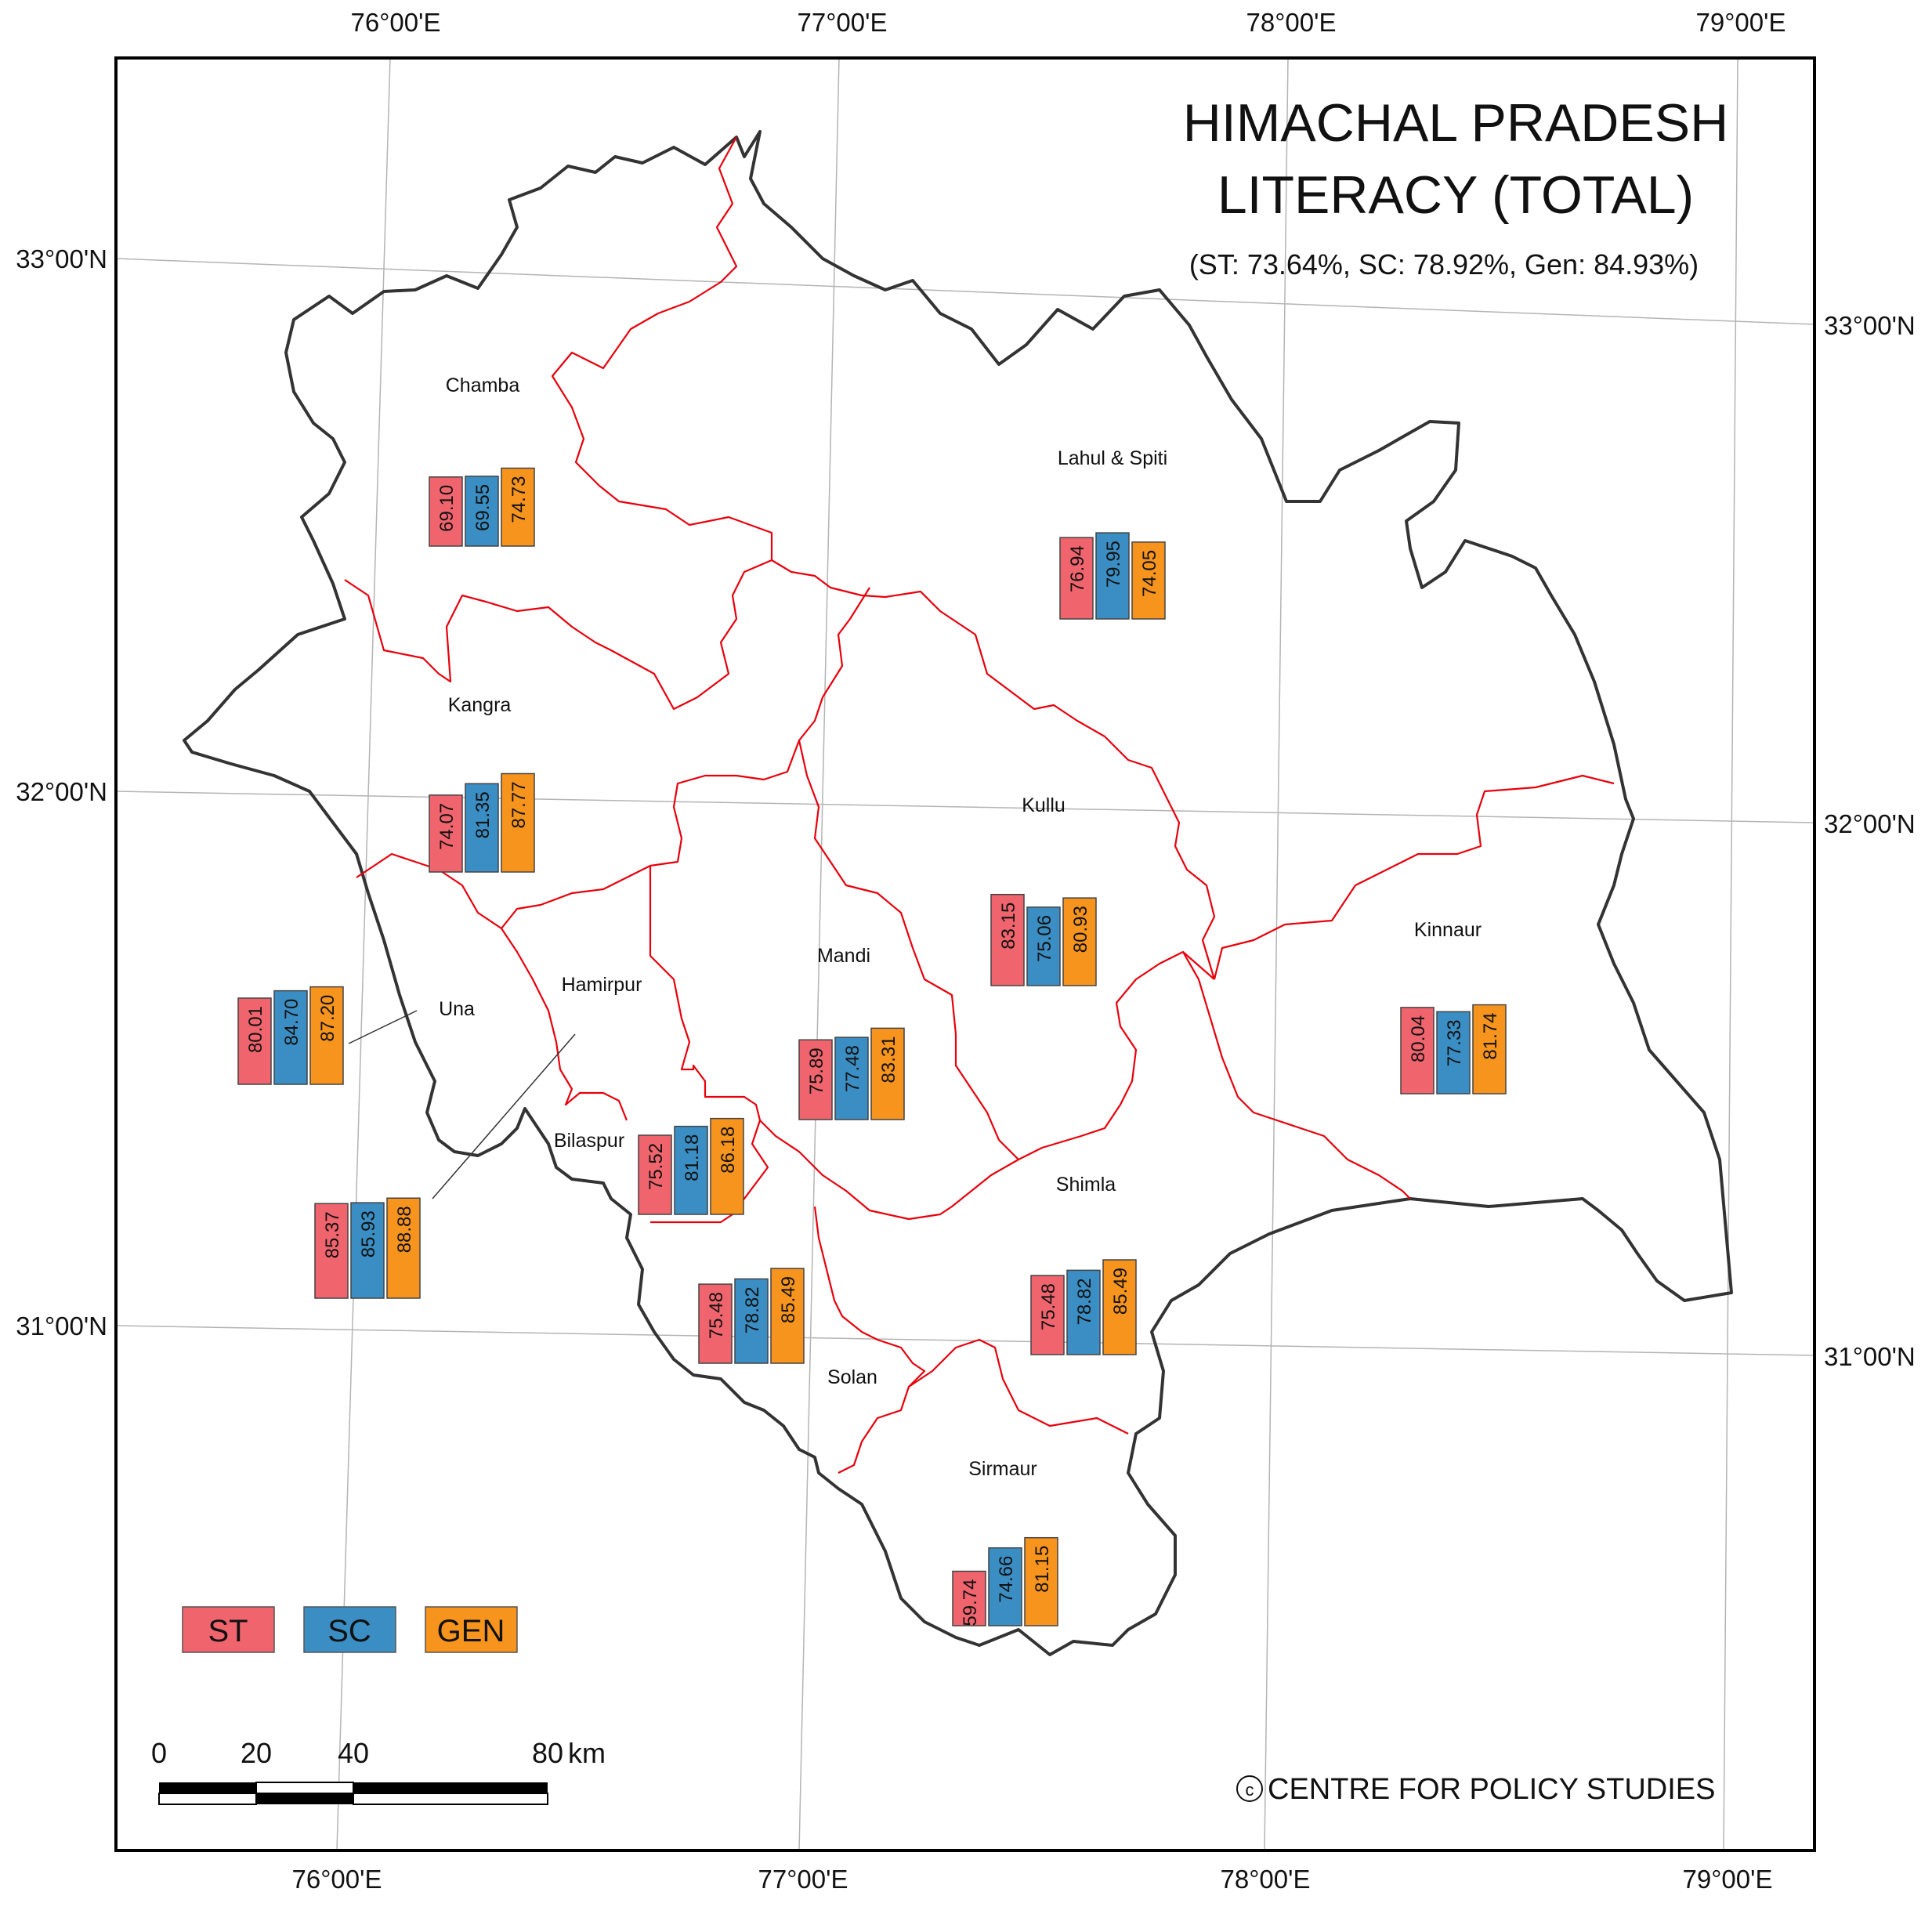  What do you see at coordinates (483, 385) in the screenshot?
I see `district-label-chamba: Chamba` at bounding box center [483, 385].